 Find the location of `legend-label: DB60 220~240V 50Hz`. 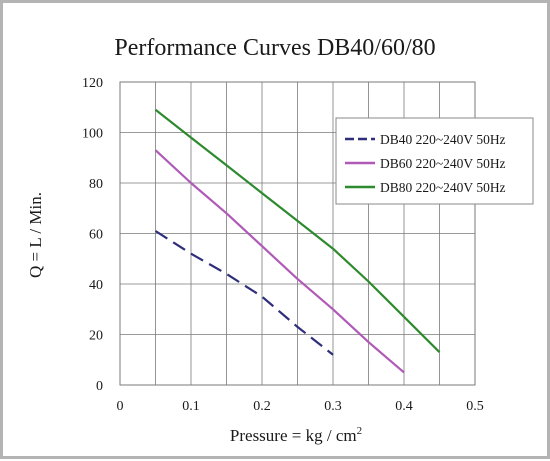

legend-label: DB60 220~240V 50Hz is located at coordinates (443, 163).